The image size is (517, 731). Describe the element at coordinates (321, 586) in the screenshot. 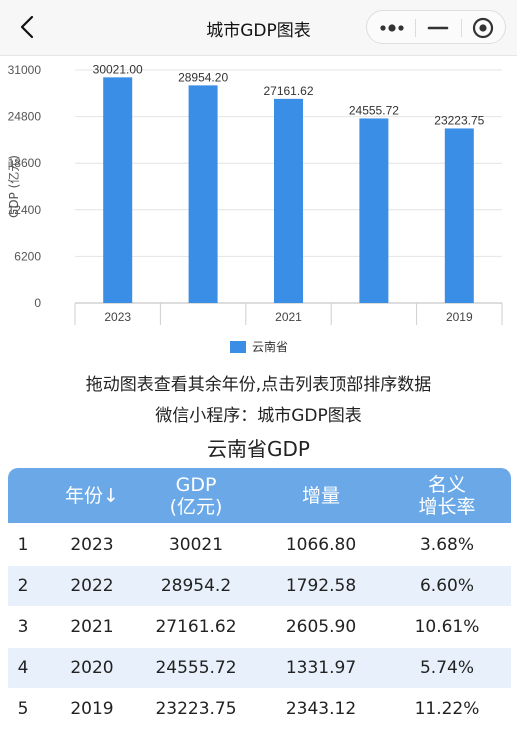

I see `cell-increase: 1792.58` at that location.